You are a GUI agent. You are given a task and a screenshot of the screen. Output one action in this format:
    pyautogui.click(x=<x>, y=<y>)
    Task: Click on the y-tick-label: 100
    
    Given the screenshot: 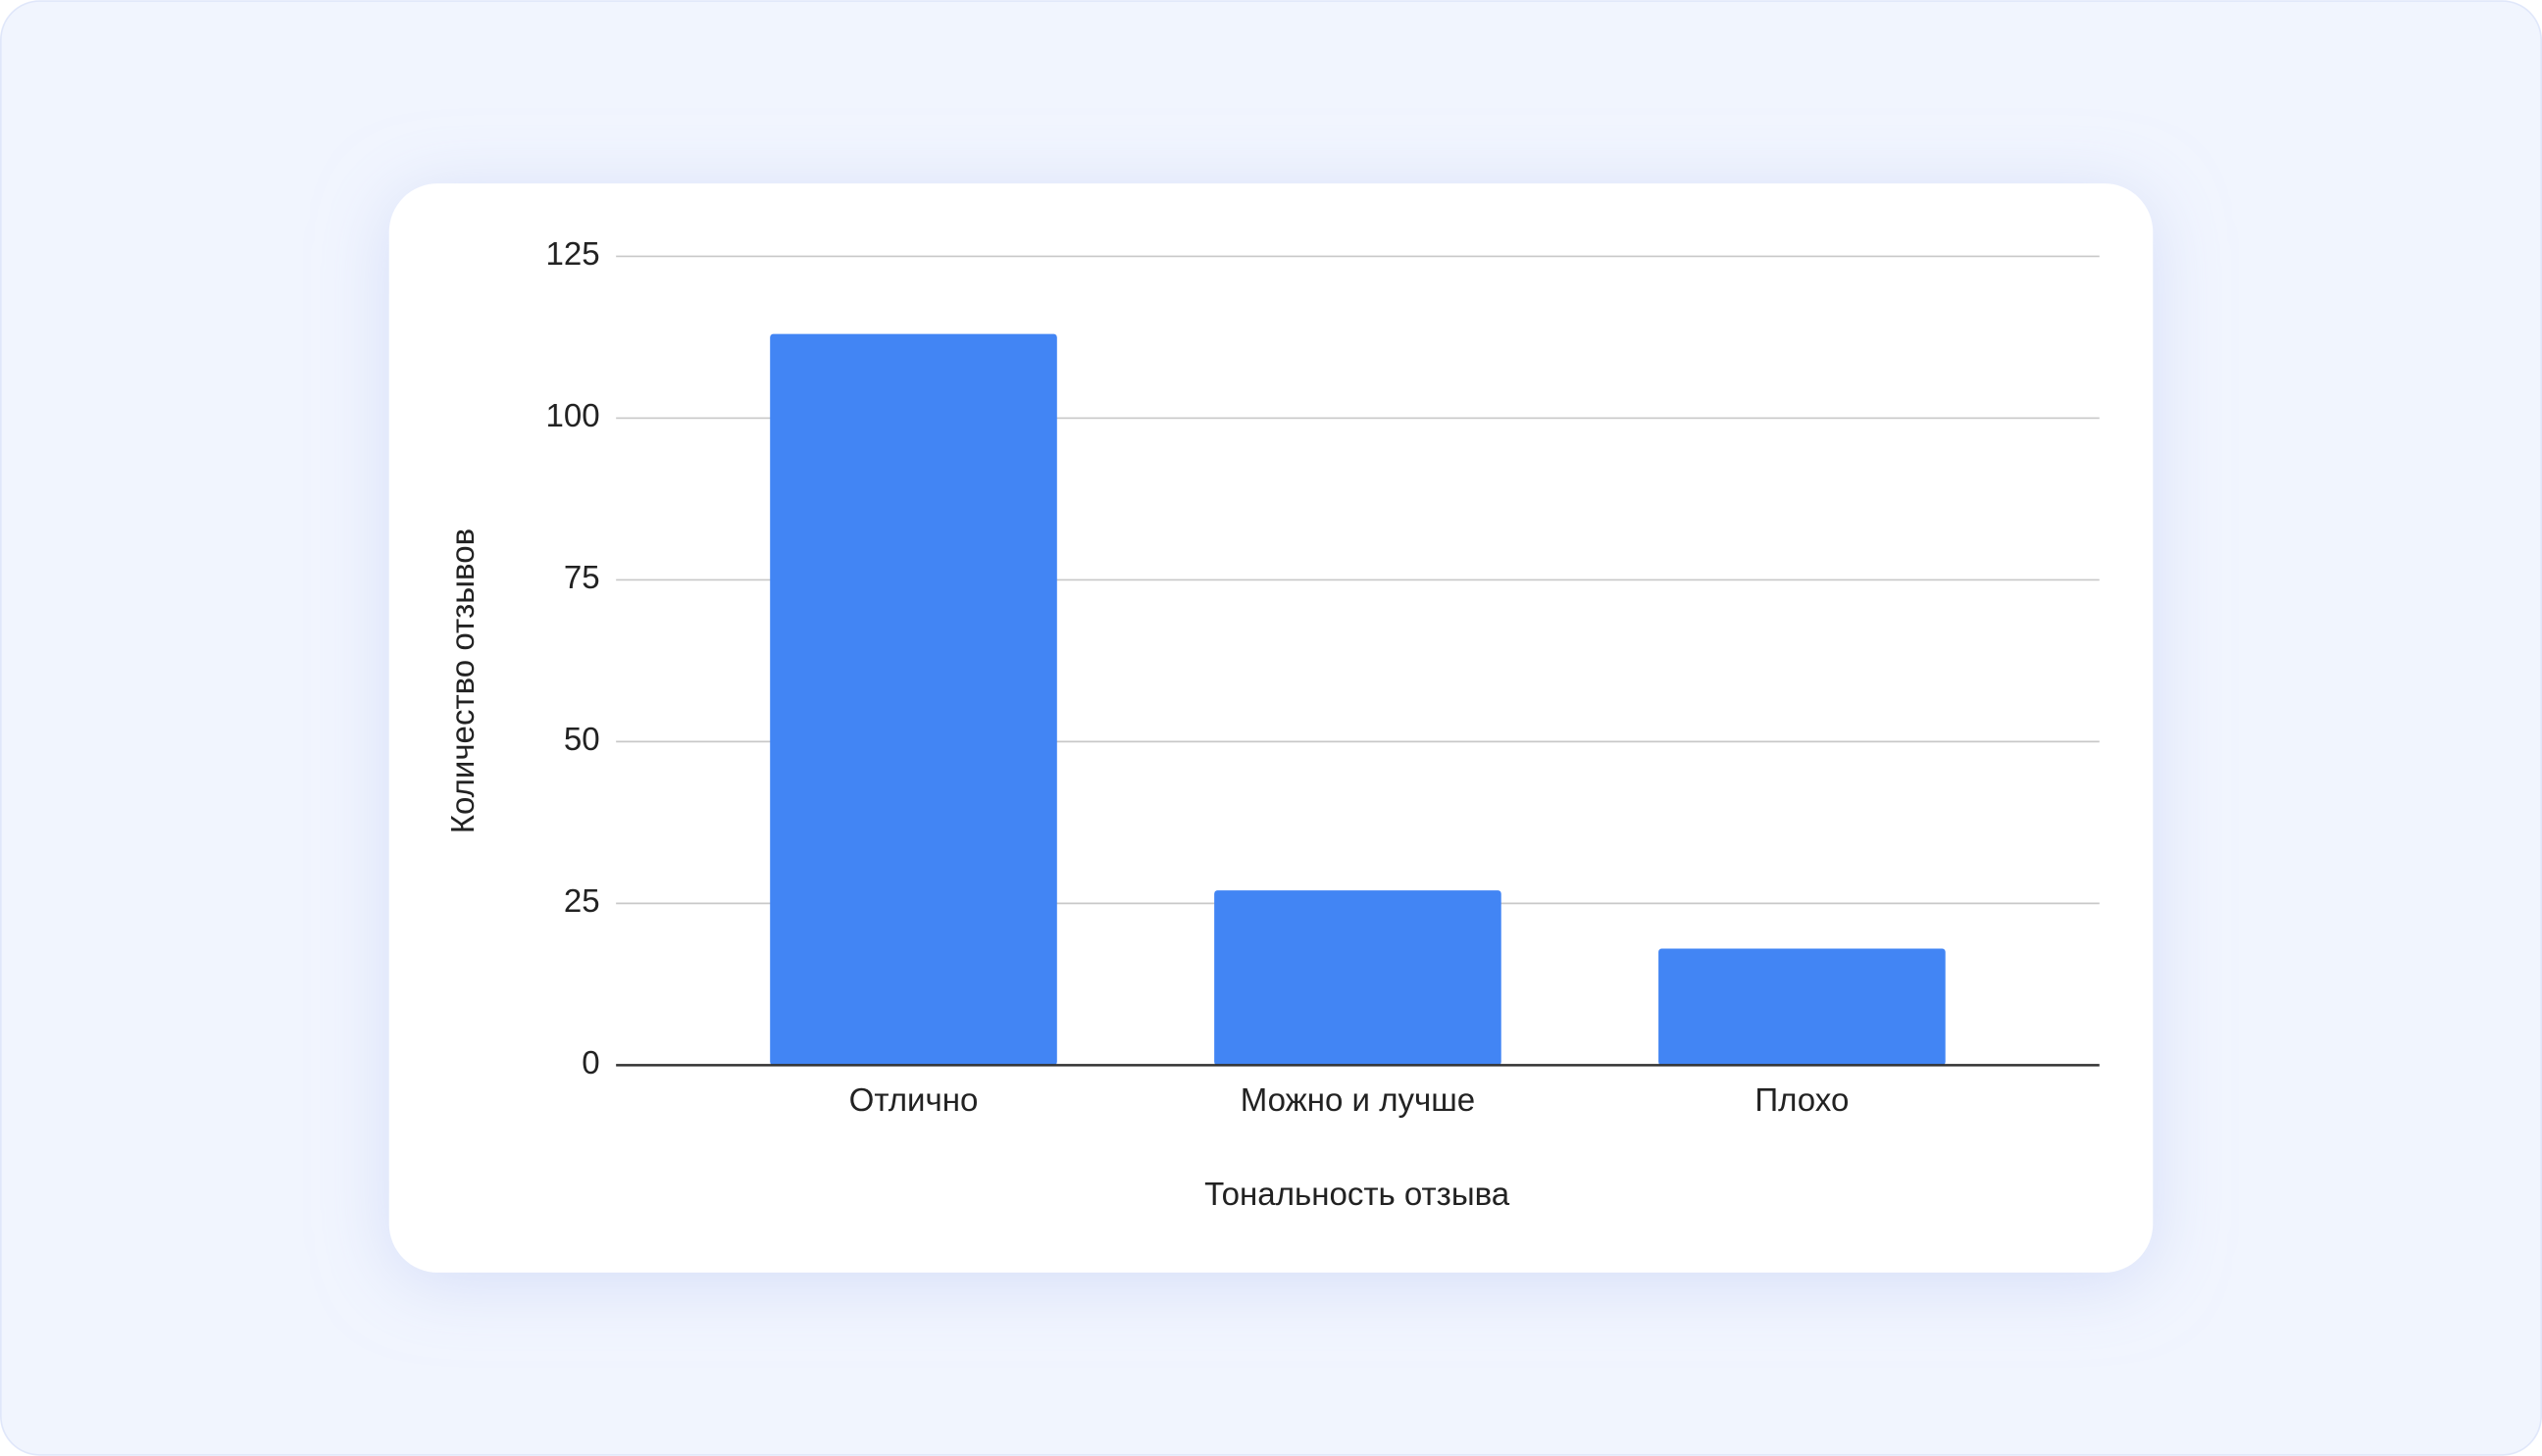 What is the action you would take?
    pyautogui.click(x=572, y=416)
    